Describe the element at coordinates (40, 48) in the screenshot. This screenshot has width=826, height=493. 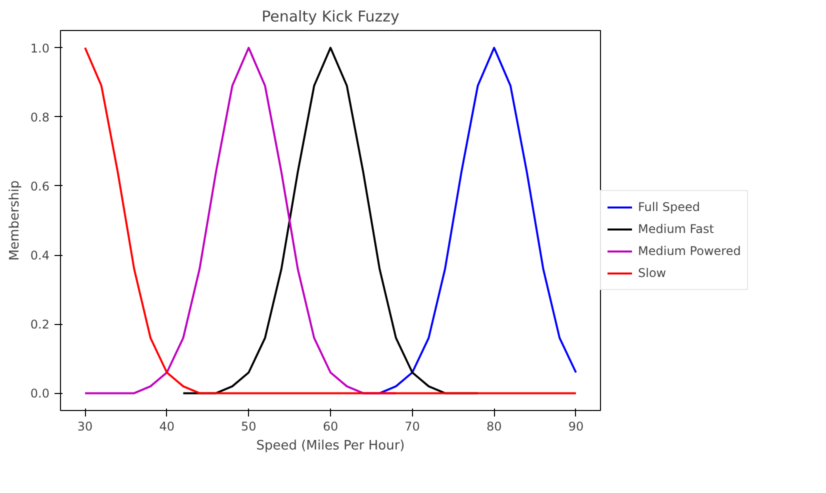
I see `y-tick-label: 1.0` at that location.